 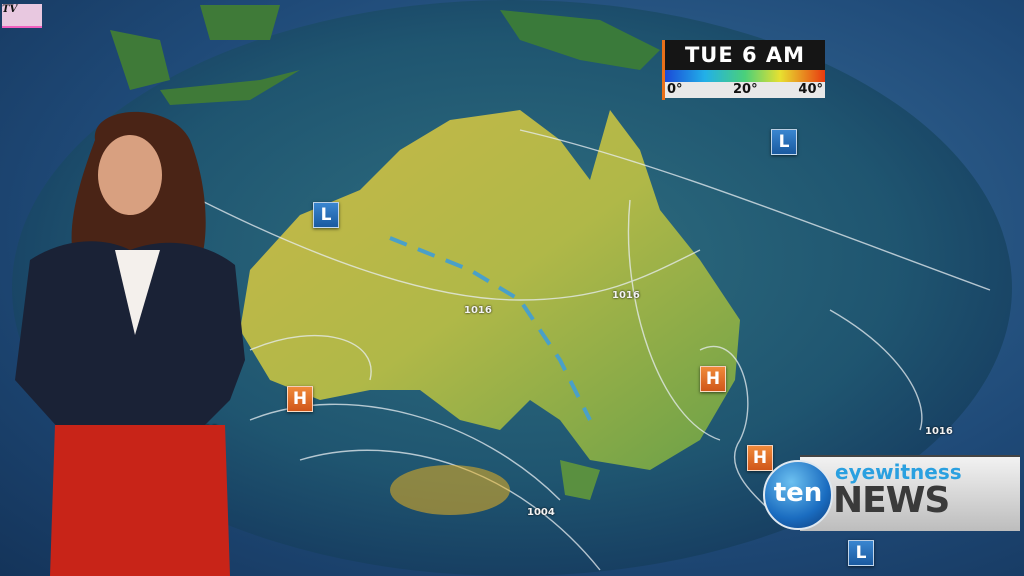 What do you see at coordinates (745, 76) in the screenshot?
I see `temperature-color-scale` at bounding box center [745, 76].